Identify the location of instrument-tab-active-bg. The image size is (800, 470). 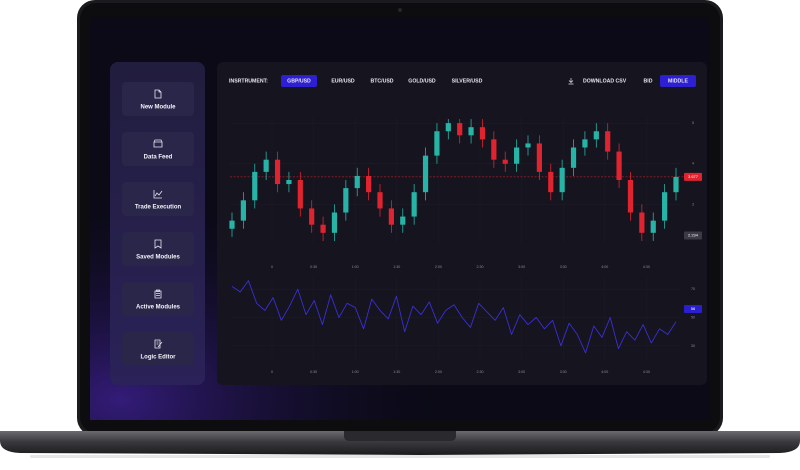
(299, 81).